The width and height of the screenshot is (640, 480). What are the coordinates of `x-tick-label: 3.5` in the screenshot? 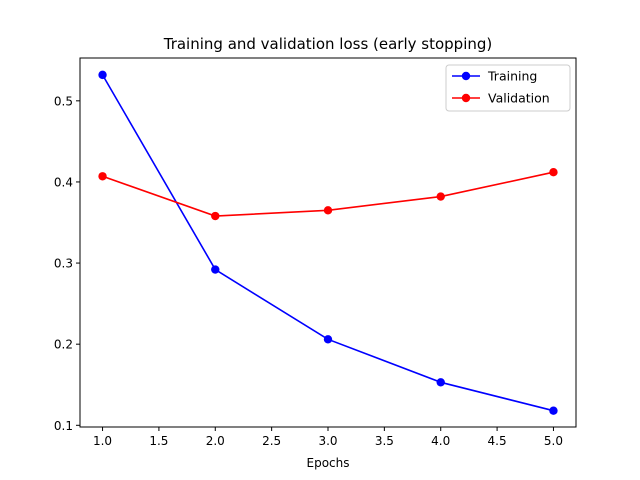 It's located at (384, 441).